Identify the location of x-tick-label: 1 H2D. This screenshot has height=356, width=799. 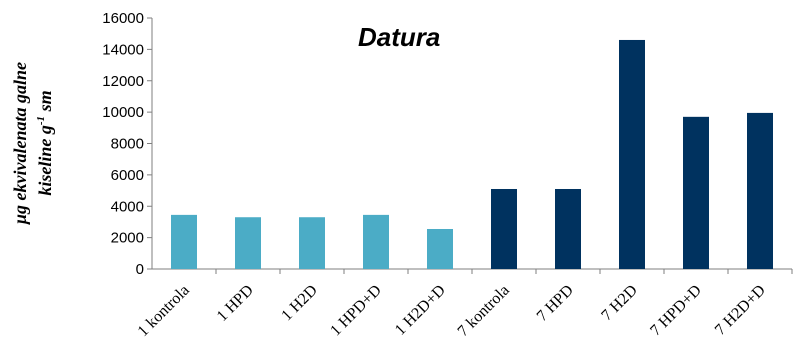
(299, 303).